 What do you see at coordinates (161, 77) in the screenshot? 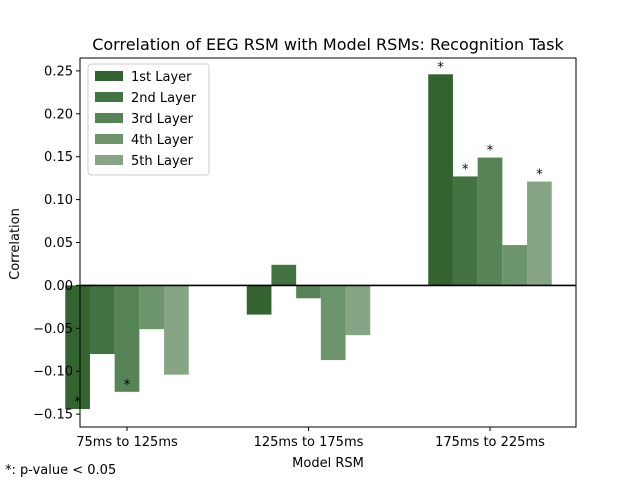
I see `legend-label: 1st Layer` at bounding box center [161, 77].